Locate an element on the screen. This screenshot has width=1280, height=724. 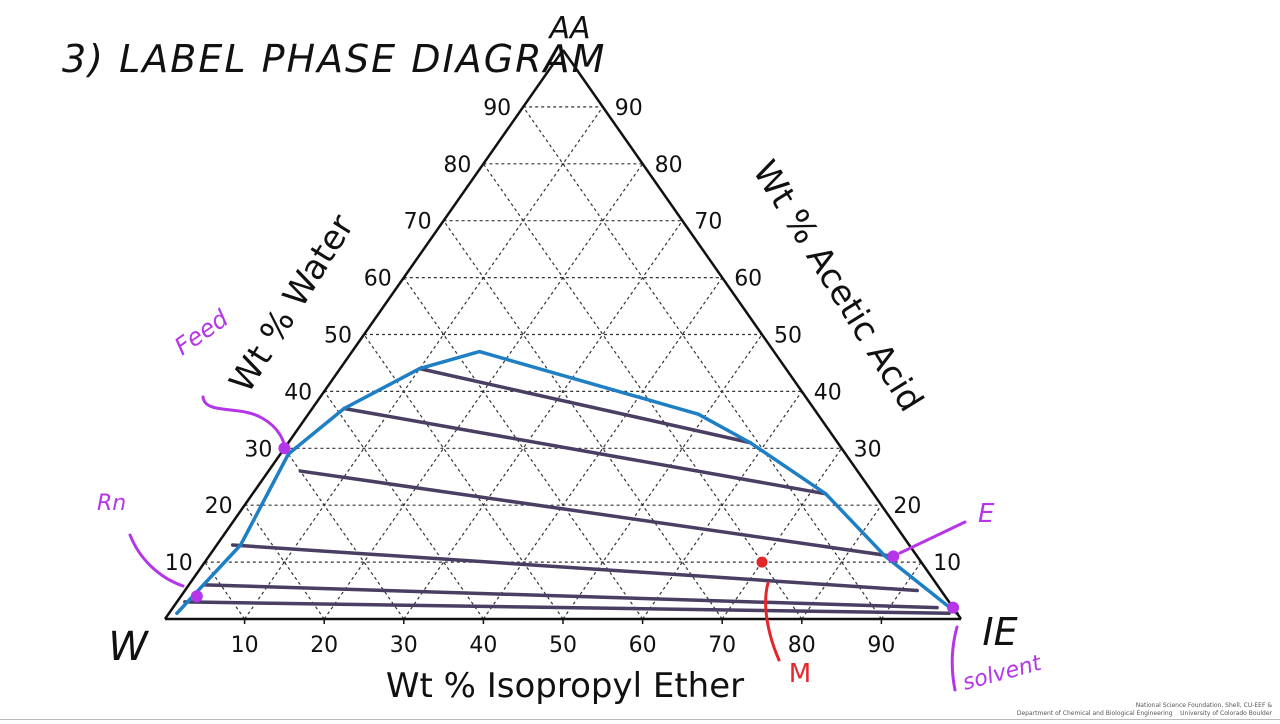
left-tick-label: 90 is located at coordinates (497, 108).